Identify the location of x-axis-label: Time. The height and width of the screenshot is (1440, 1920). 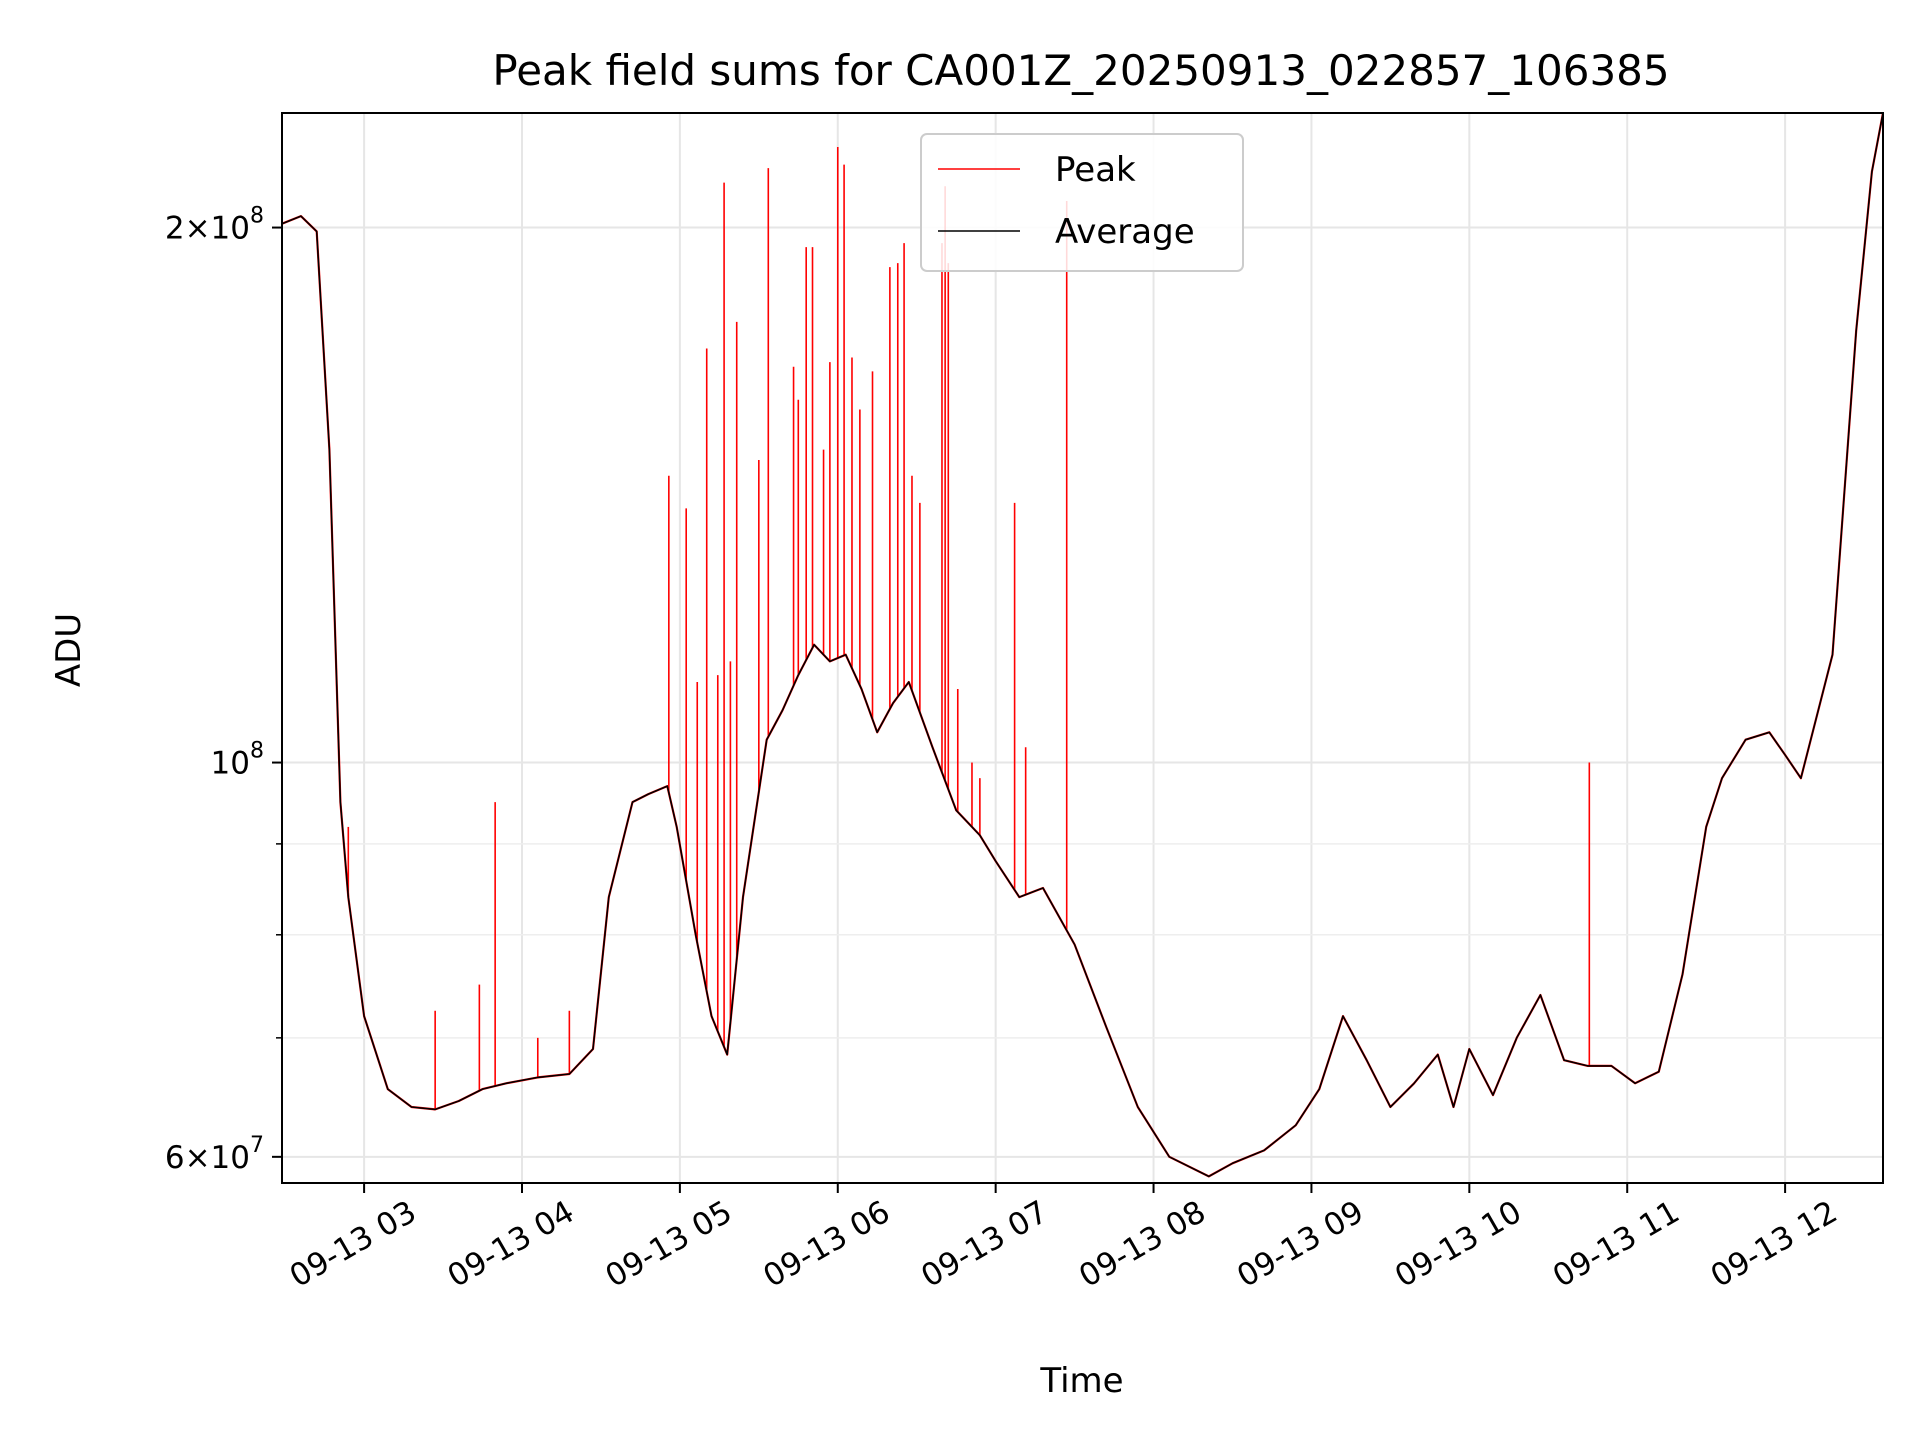
(1081, 1381).